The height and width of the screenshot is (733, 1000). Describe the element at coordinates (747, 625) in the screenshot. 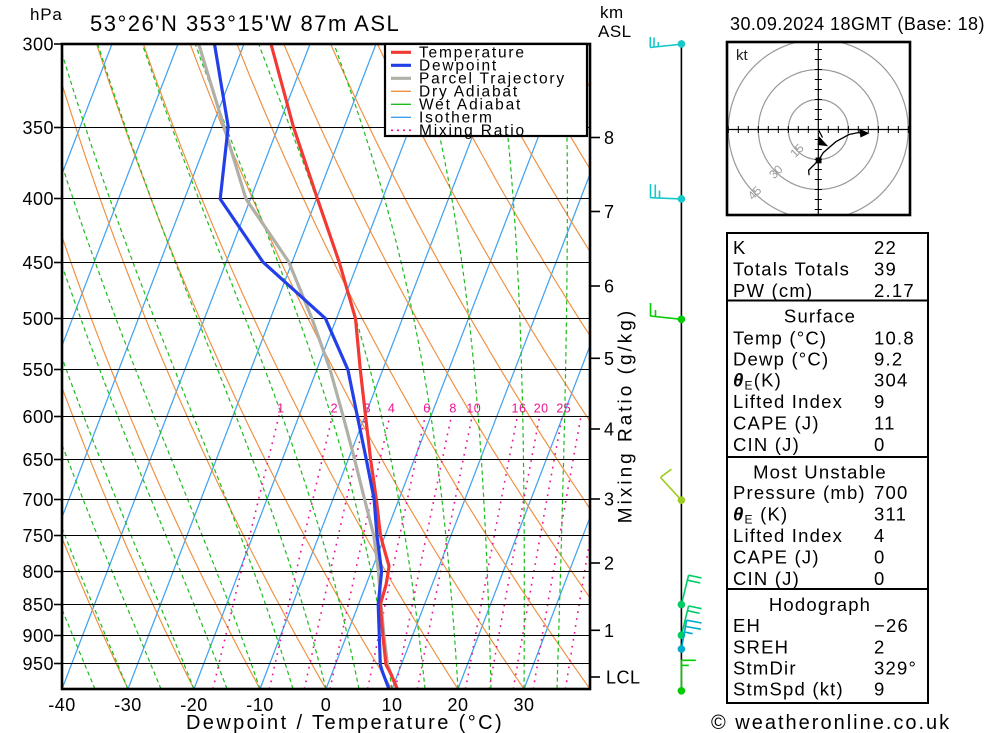

I see `svg-text: EH` at that location.